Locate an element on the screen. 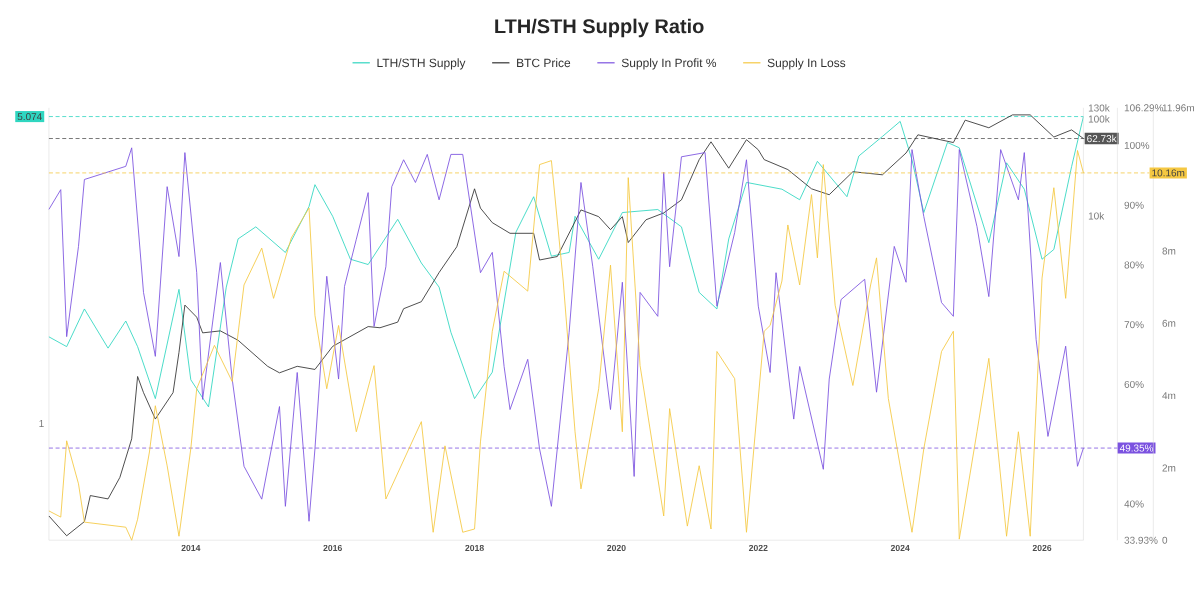  ref-line-label: 10.16m is located at coordinates (1168, 173).